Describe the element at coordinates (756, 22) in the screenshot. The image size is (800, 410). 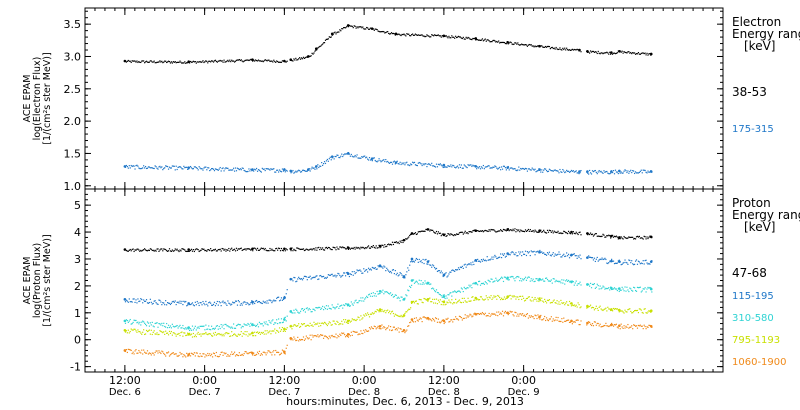
I see `legend-title-line: Electron` at that location.